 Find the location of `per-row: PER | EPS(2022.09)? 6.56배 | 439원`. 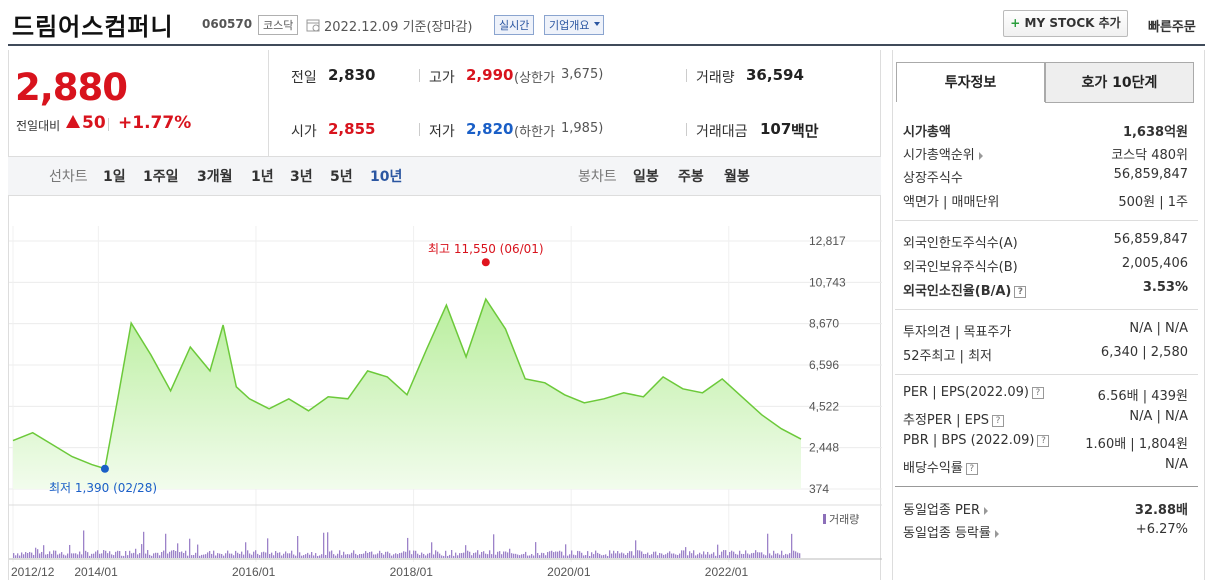

per-row: PER | EPS(2022.09)? 6.56배 | 439원 is located at coordinates (1045, 395).